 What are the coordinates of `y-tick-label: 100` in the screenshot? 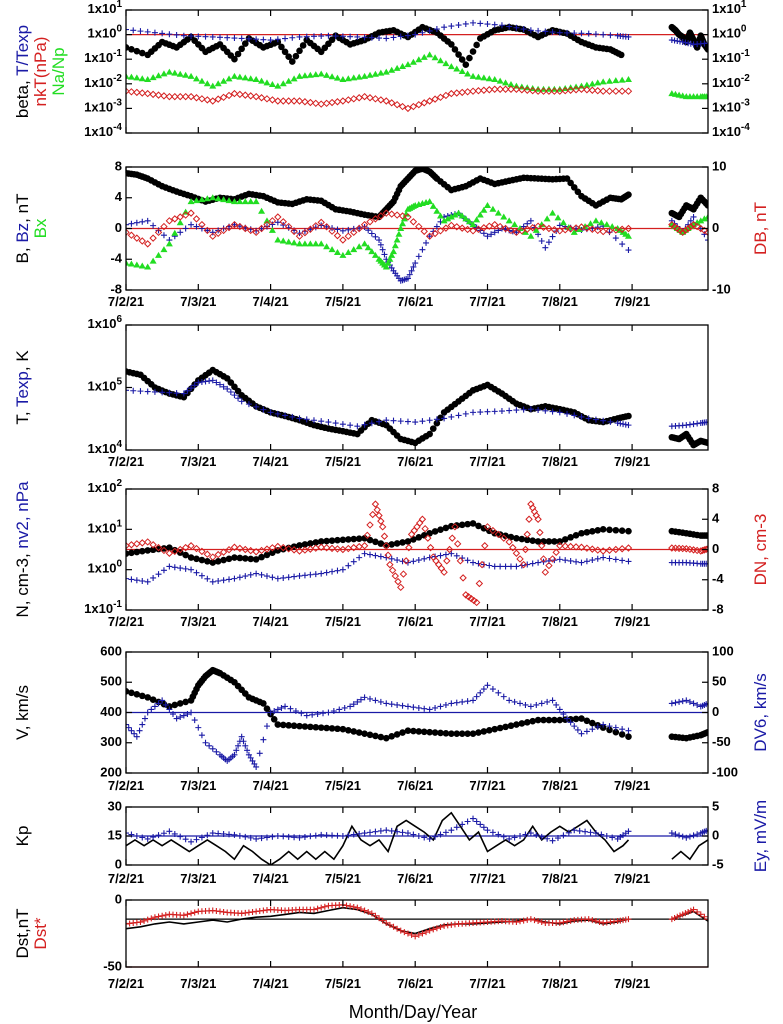 It's located at (723, 650).